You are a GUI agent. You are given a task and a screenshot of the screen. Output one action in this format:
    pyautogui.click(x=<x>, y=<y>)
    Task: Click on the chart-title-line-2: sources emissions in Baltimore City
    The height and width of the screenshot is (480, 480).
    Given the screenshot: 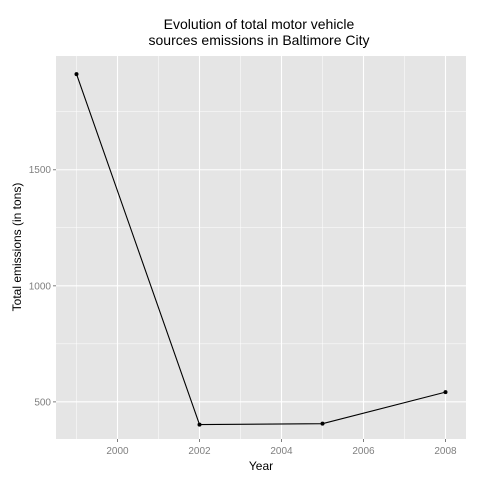 What is the action you would take?
    pyautogui.click(x=259, y=40)
    